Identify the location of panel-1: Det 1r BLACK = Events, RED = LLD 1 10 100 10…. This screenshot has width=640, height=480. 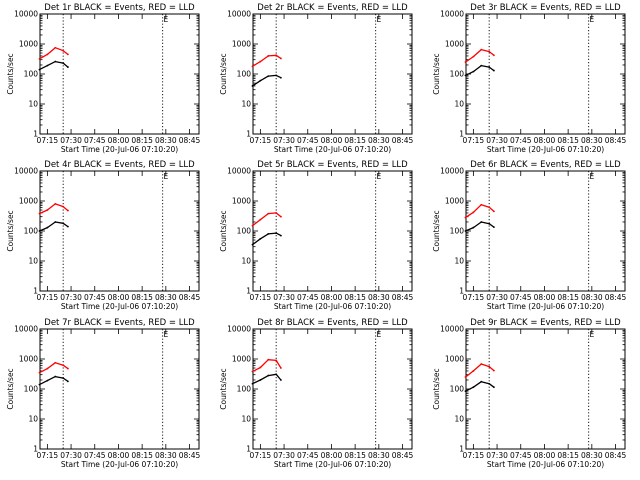
(103, 78).